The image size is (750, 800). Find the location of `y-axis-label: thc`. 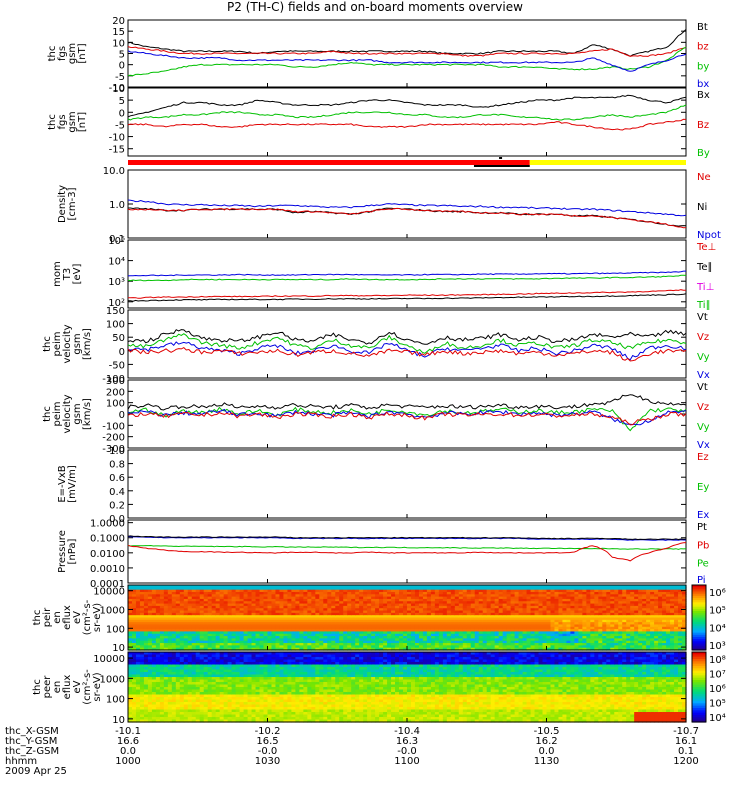

y-axis-label: thc is located at coordinates (52, 54).